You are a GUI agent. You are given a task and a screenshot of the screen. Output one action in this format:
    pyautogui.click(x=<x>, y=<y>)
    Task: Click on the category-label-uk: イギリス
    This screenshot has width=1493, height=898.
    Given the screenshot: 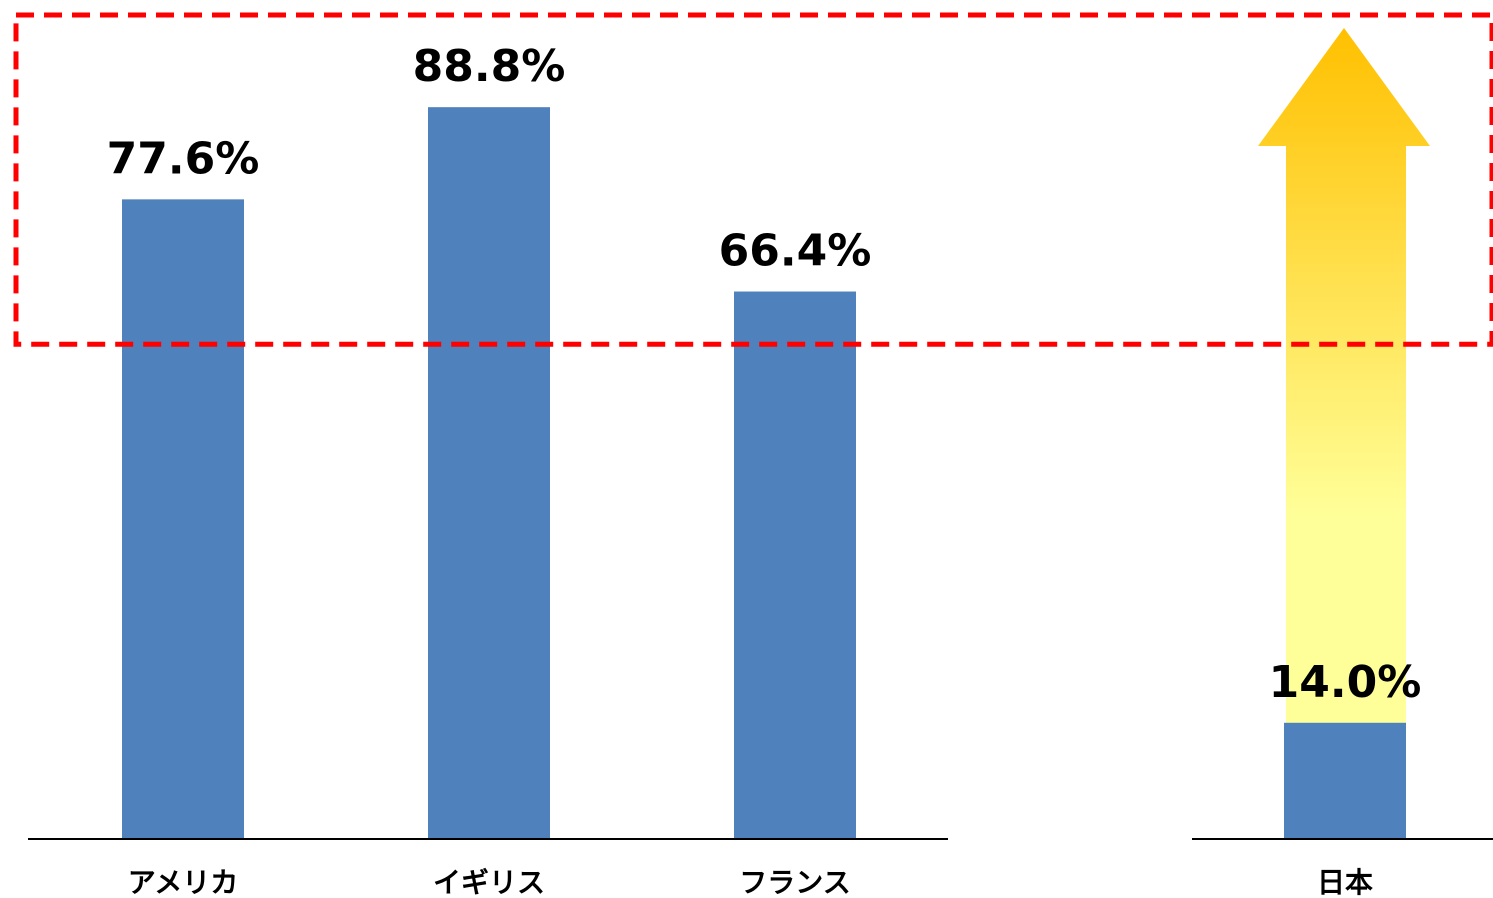 What is the action you would take?
    pyautogui.click(x=489, y=882)
    